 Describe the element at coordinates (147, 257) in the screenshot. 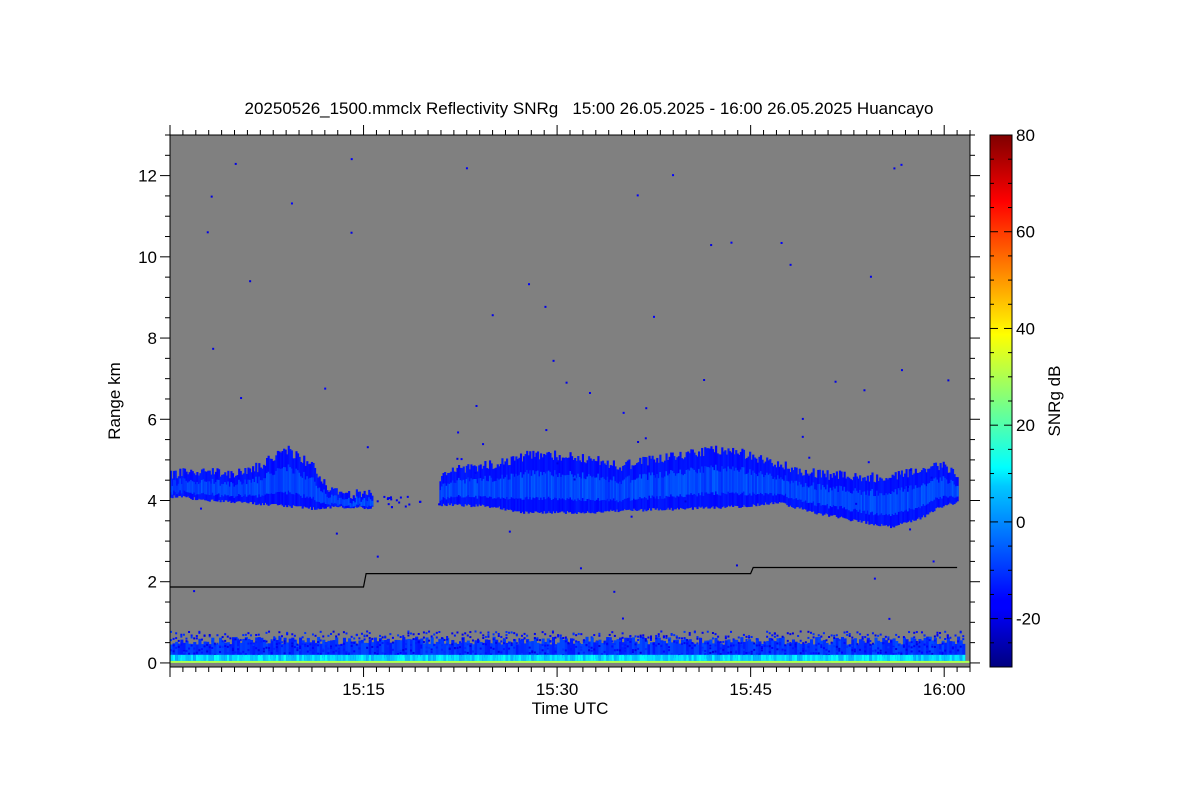

I see `y-tick-label: 10` at that location.